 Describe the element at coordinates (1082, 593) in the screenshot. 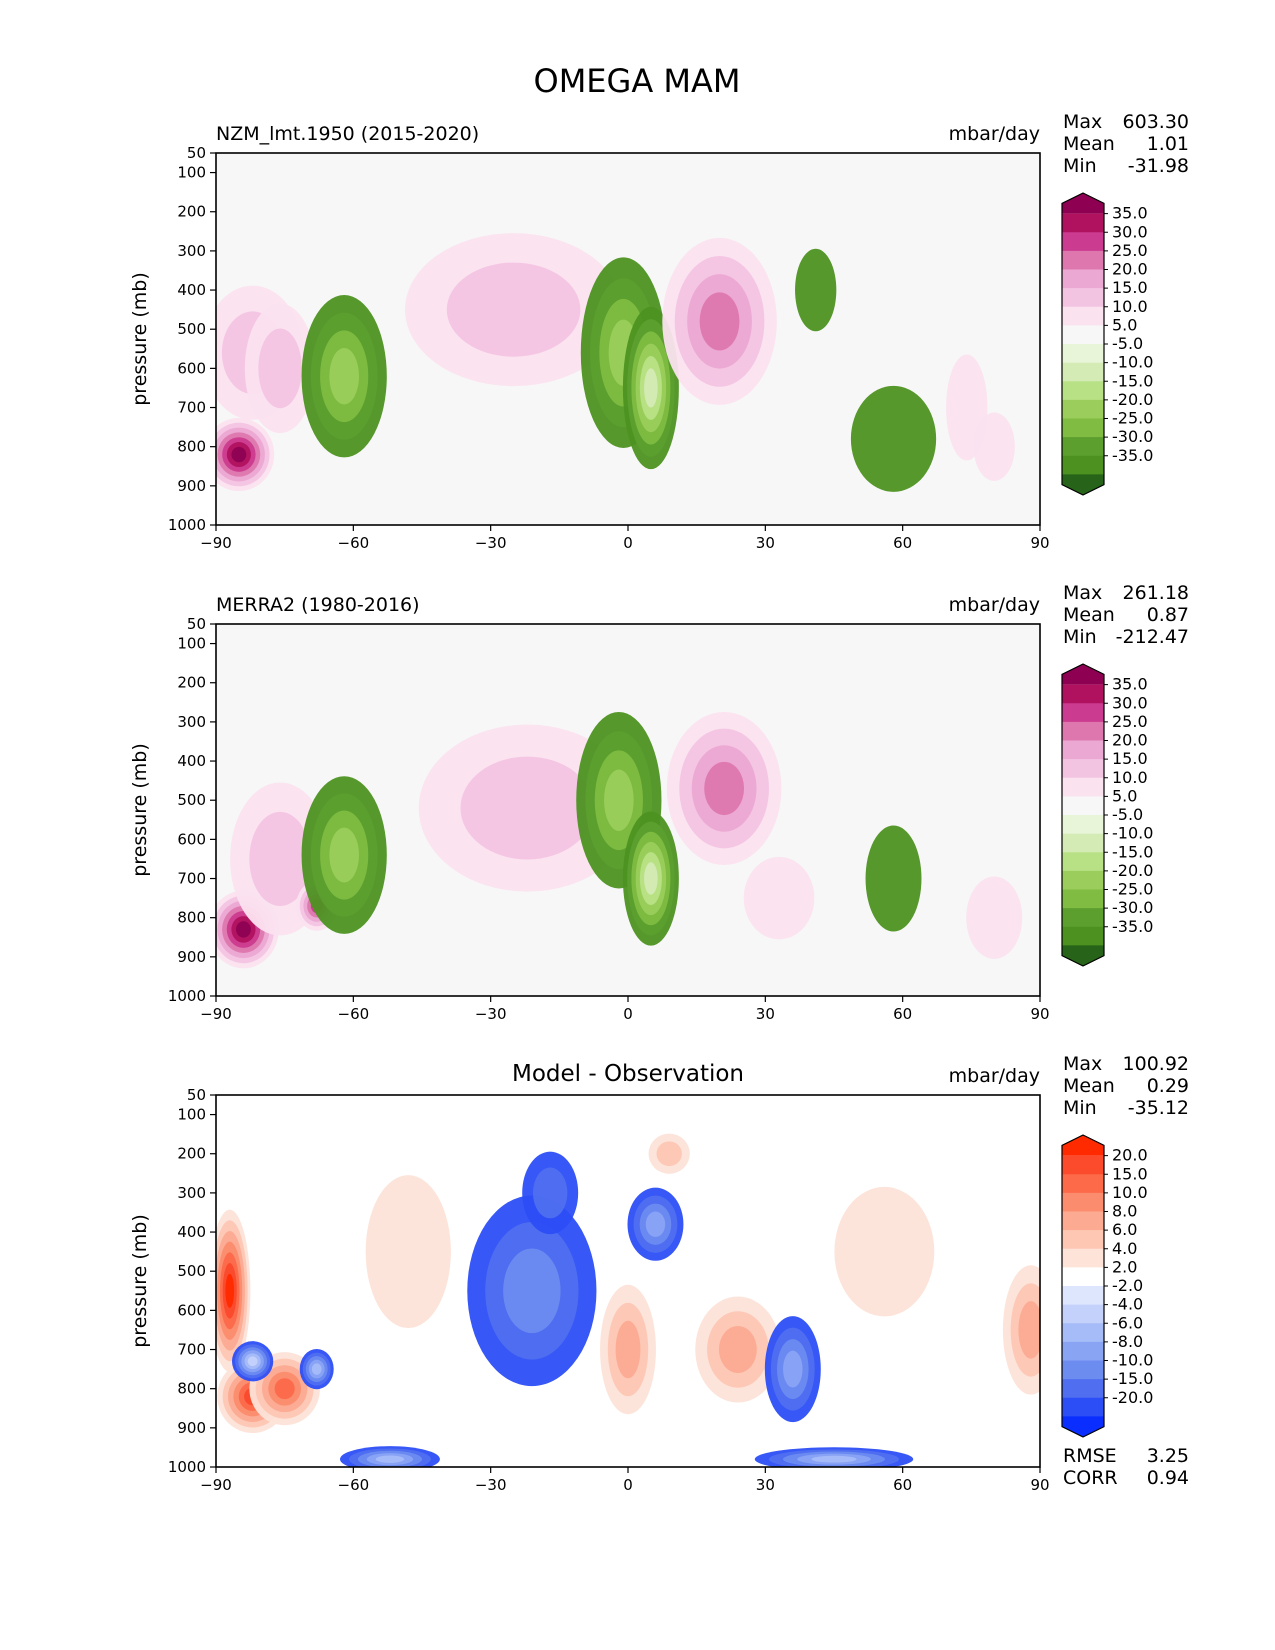

I see `stat-label: Max` at that location.